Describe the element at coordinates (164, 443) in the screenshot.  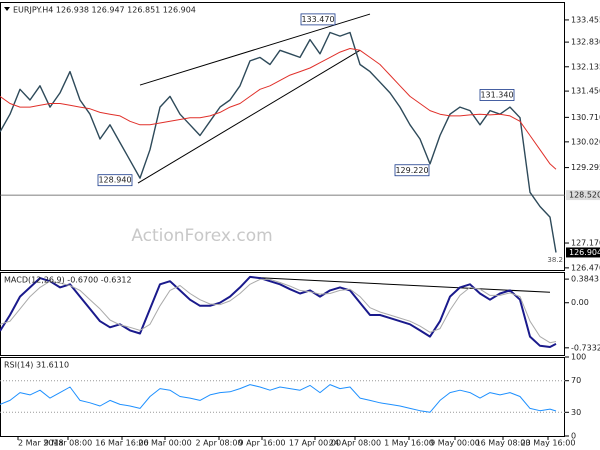
I see `x-tick-label: 26 Mar 00:00` at that location.